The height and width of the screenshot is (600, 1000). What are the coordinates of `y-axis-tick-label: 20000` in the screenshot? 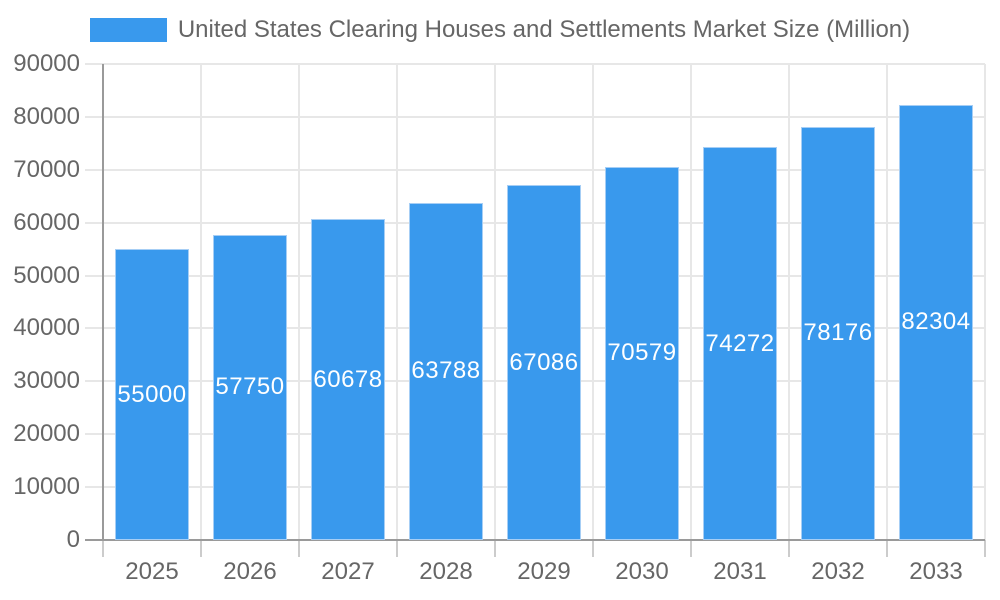 It's located at (46, 434).